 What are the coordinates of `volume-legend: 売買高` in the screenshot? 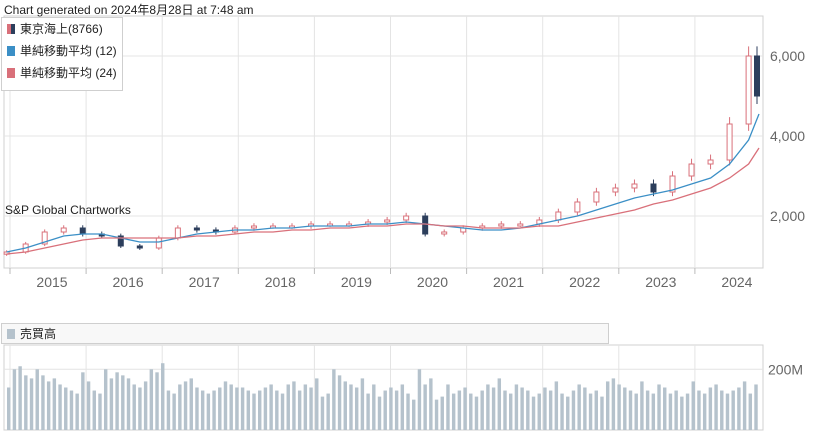 It's located at (305, 333).